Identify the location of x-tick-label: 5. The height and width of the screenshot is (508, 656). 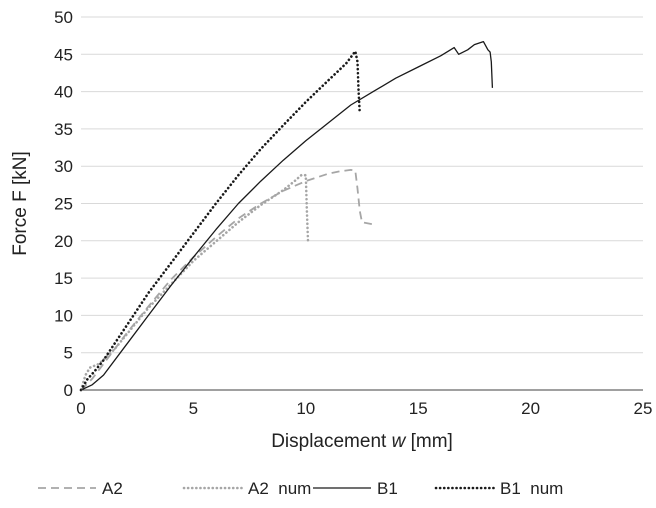
(193, 408).